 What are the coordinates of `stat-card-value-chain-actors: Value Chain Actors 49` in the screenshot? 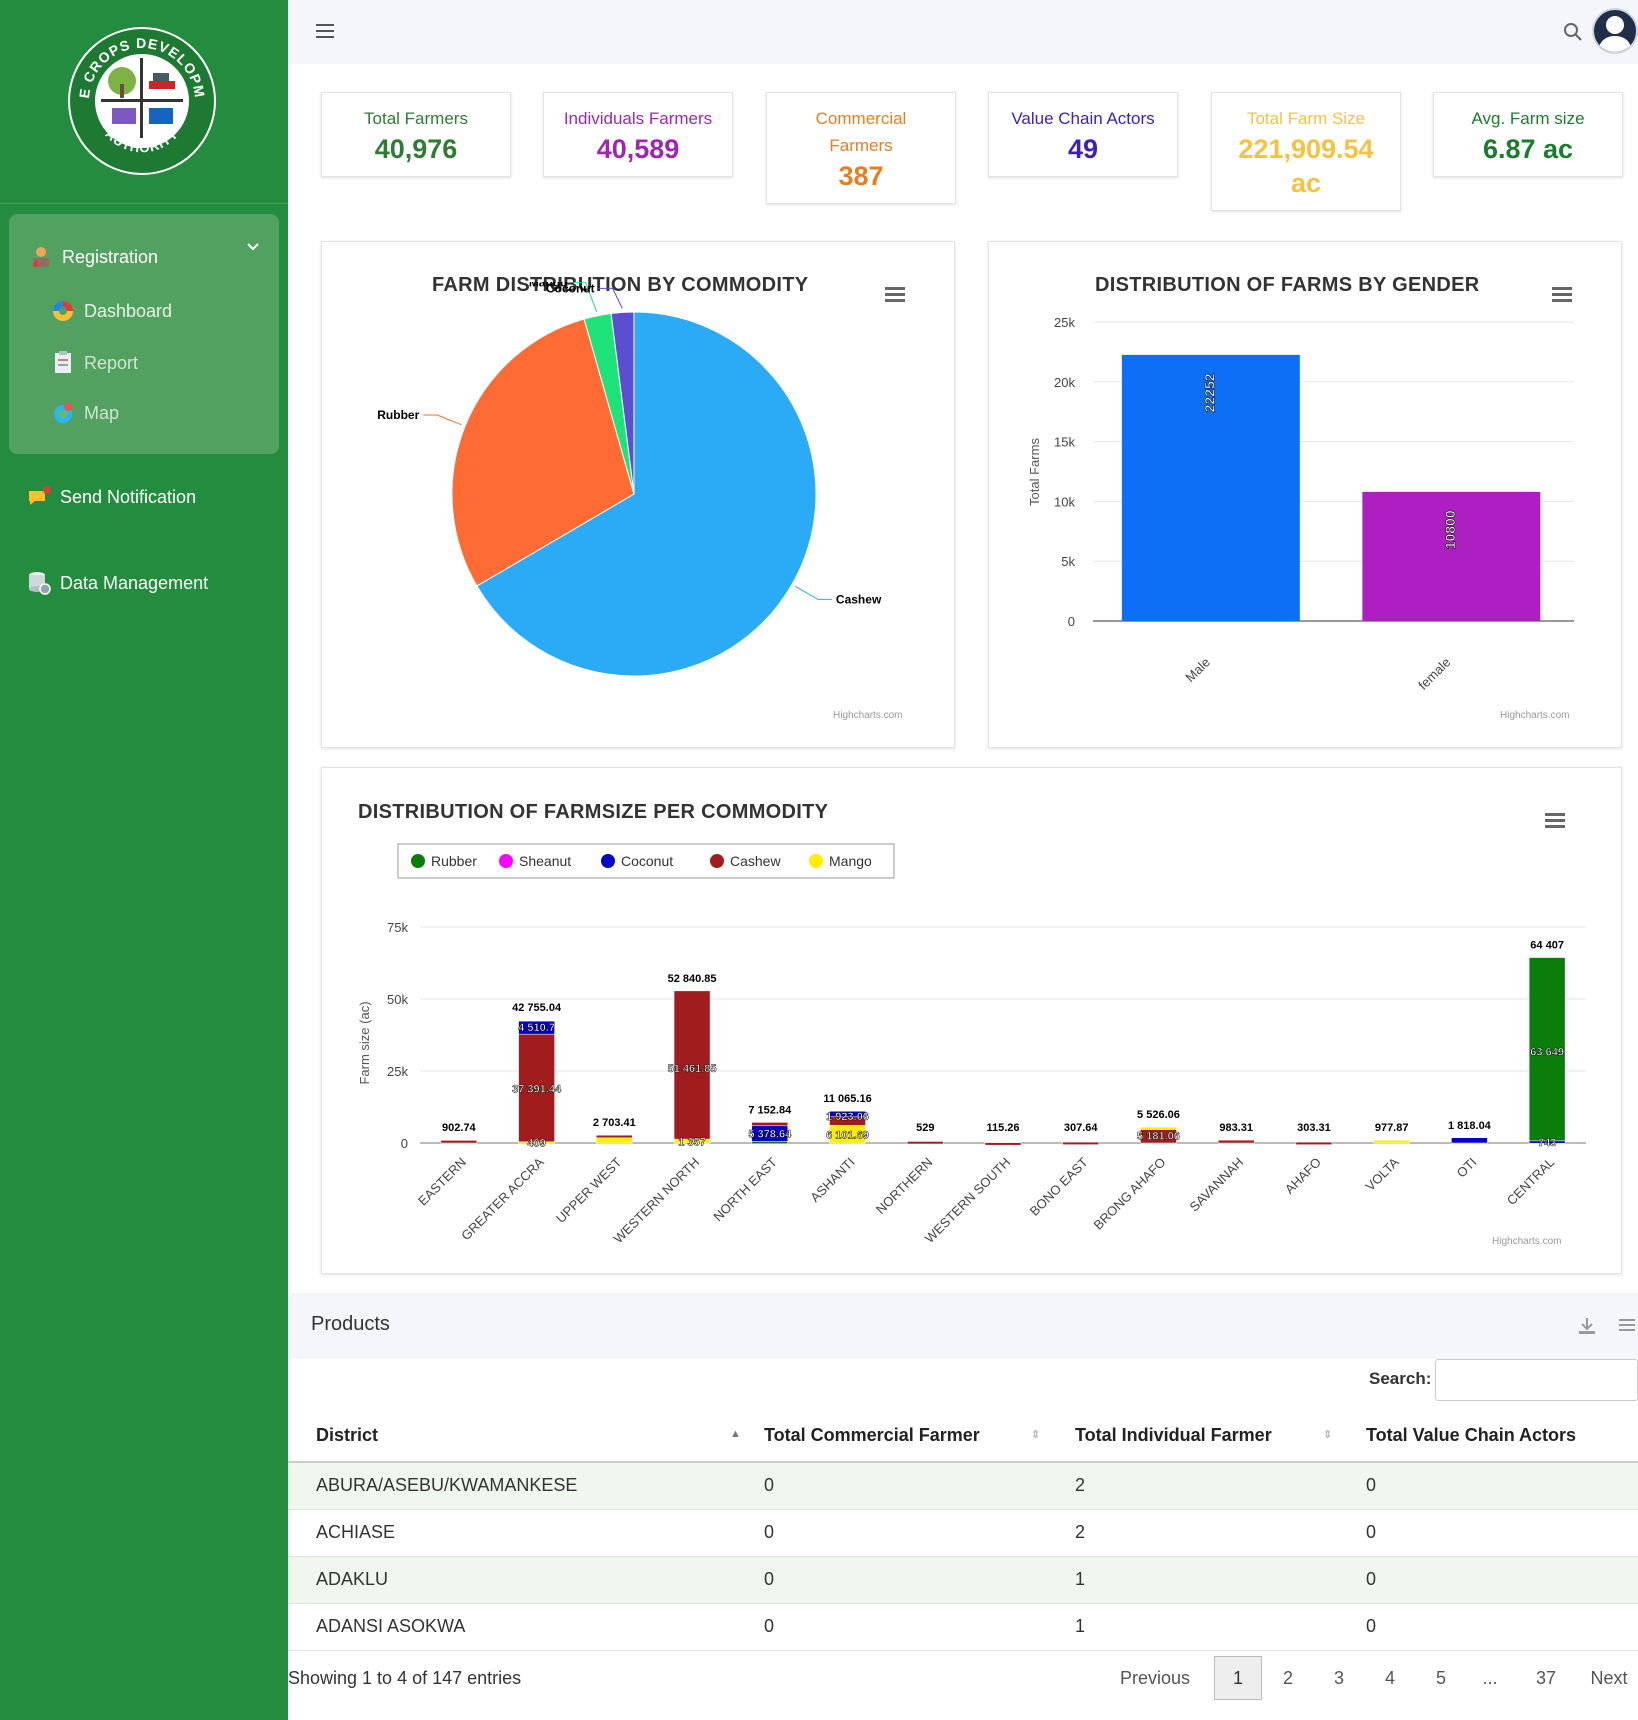 It's located at (1083, 134).